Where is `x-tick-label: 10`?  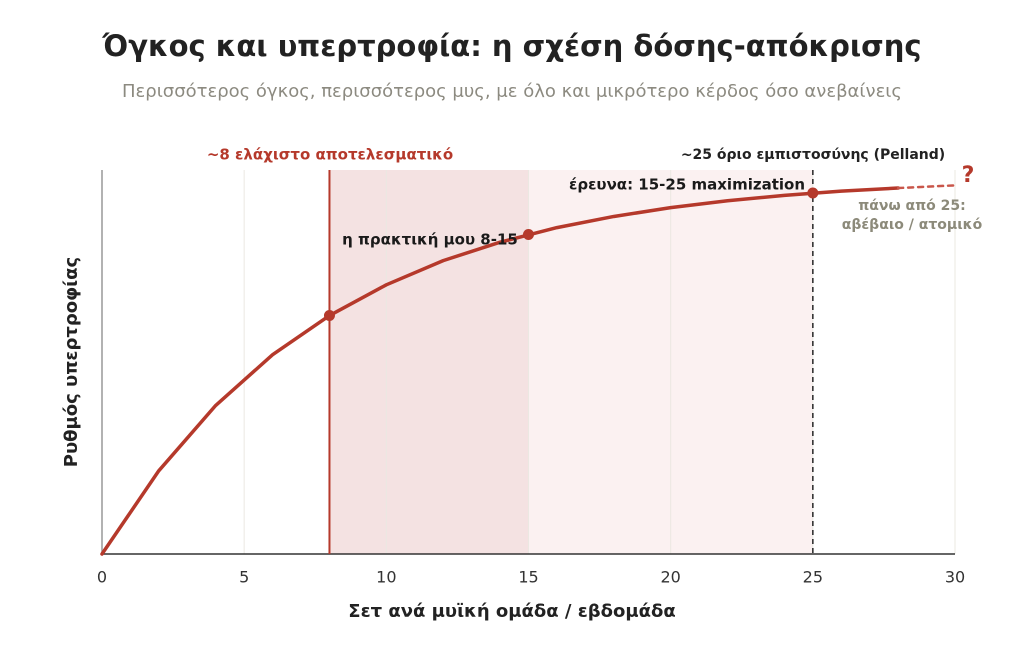 x-tick-label: 10 is located at coordinates (386, 577).